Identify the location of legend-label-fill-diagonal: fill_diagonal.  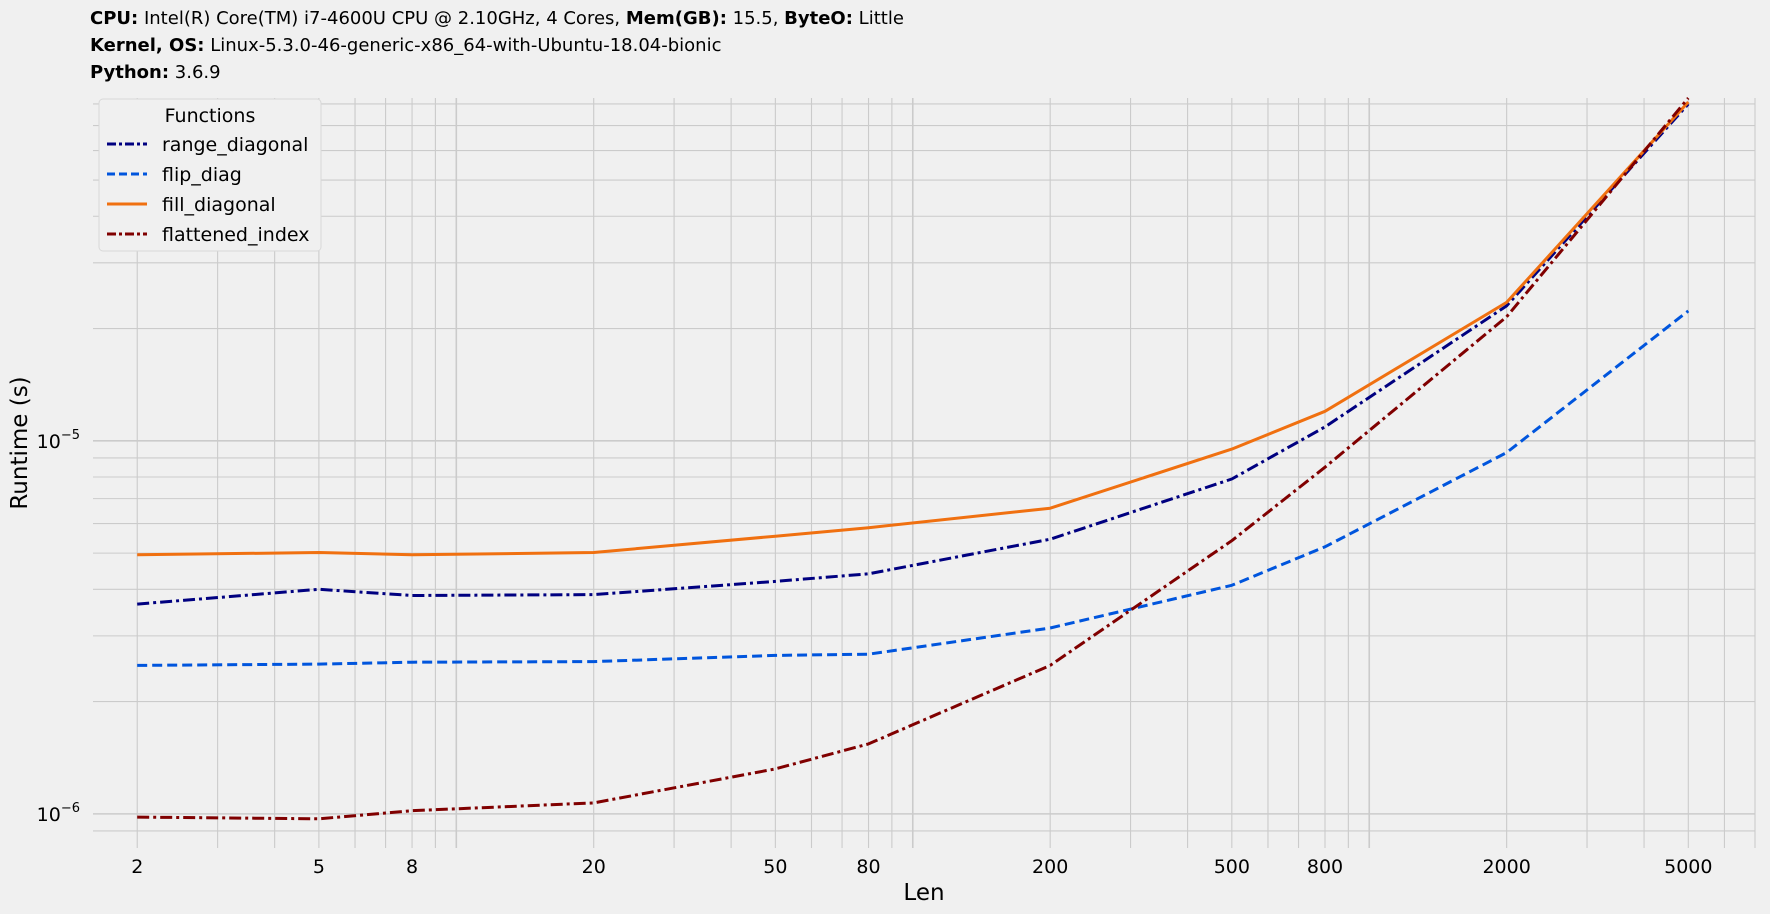
(219, 205).